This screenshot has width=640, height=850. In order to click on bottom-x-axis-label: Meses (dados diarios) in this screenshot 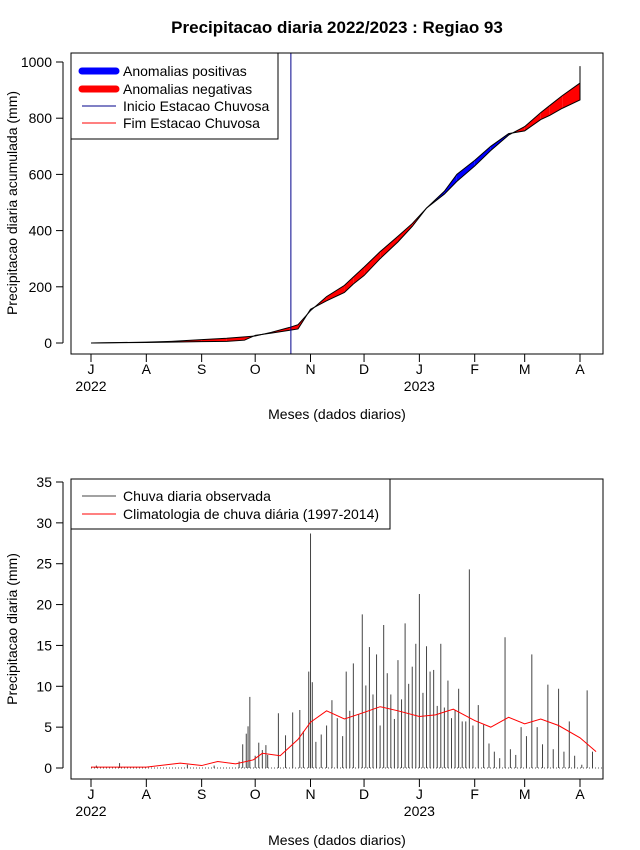, I will do `click(337, 840)`.